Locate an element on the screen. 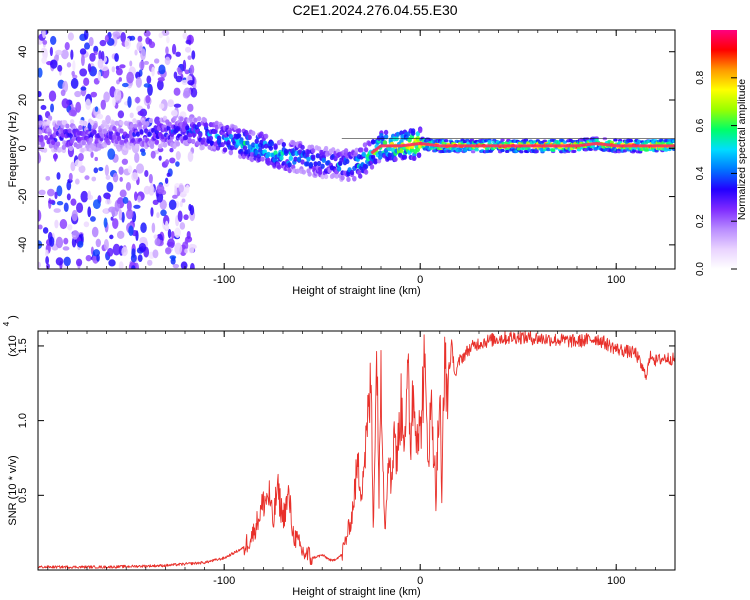  chart-title: C2E1.2024.276.04.55.E30 is located at coordinates (375, 10).